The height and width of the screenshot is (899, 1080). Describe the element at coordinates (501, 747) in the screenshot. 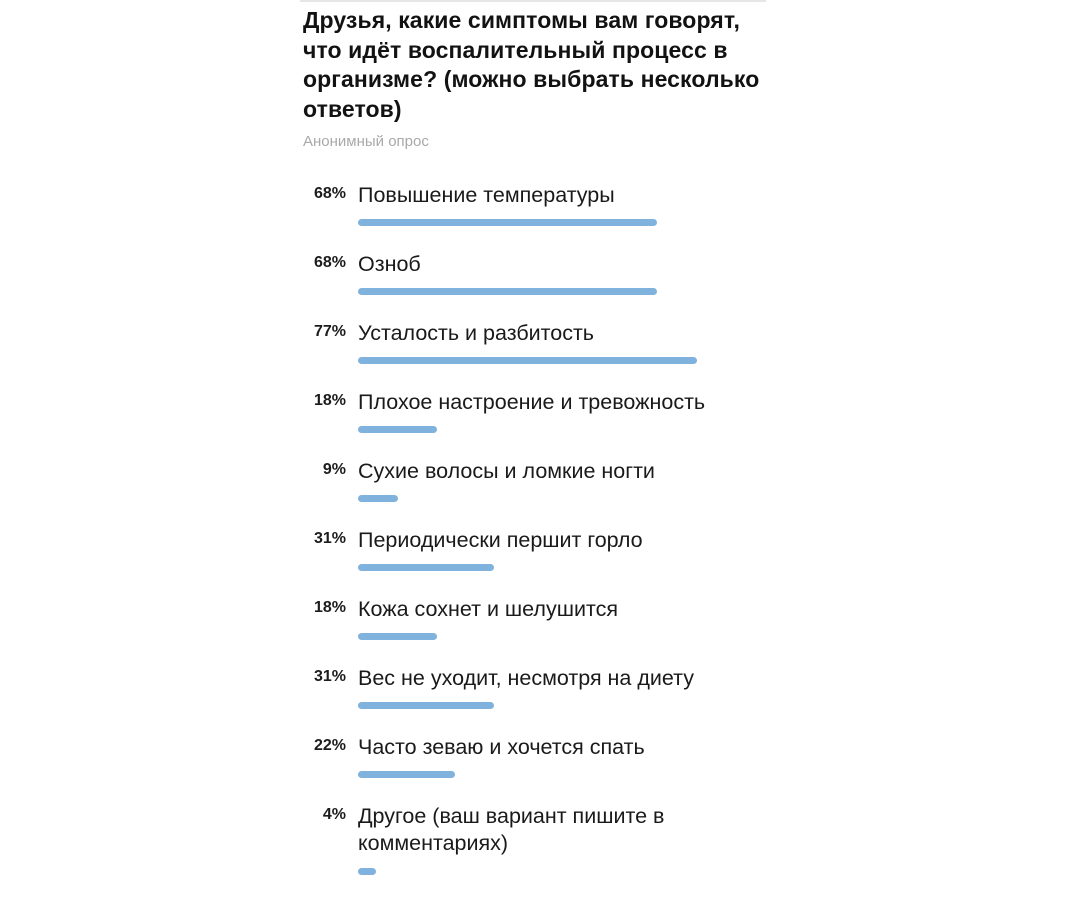

I see `option-label: Часто зеваю и хочется спать` at that location.